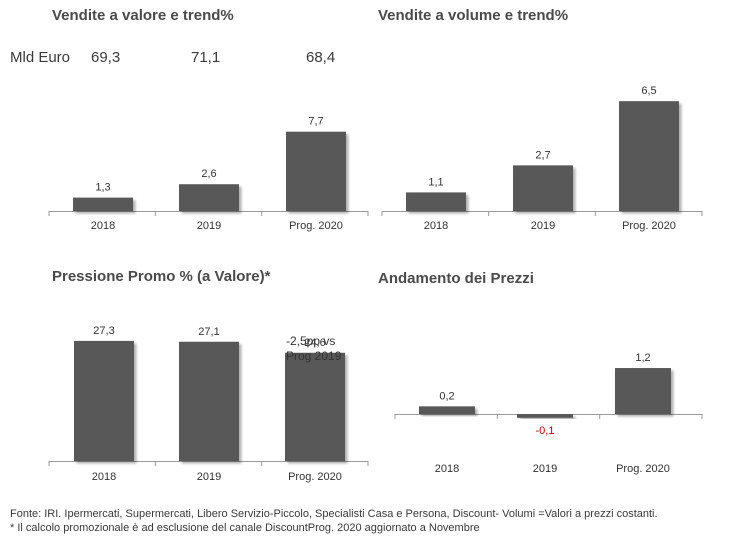 The width and height of the screenshot is (729, 550). What do you see at coordinates (446, 396) in the screenshot?
I see `data-label: 0,2` at bounding box center [446, 396].